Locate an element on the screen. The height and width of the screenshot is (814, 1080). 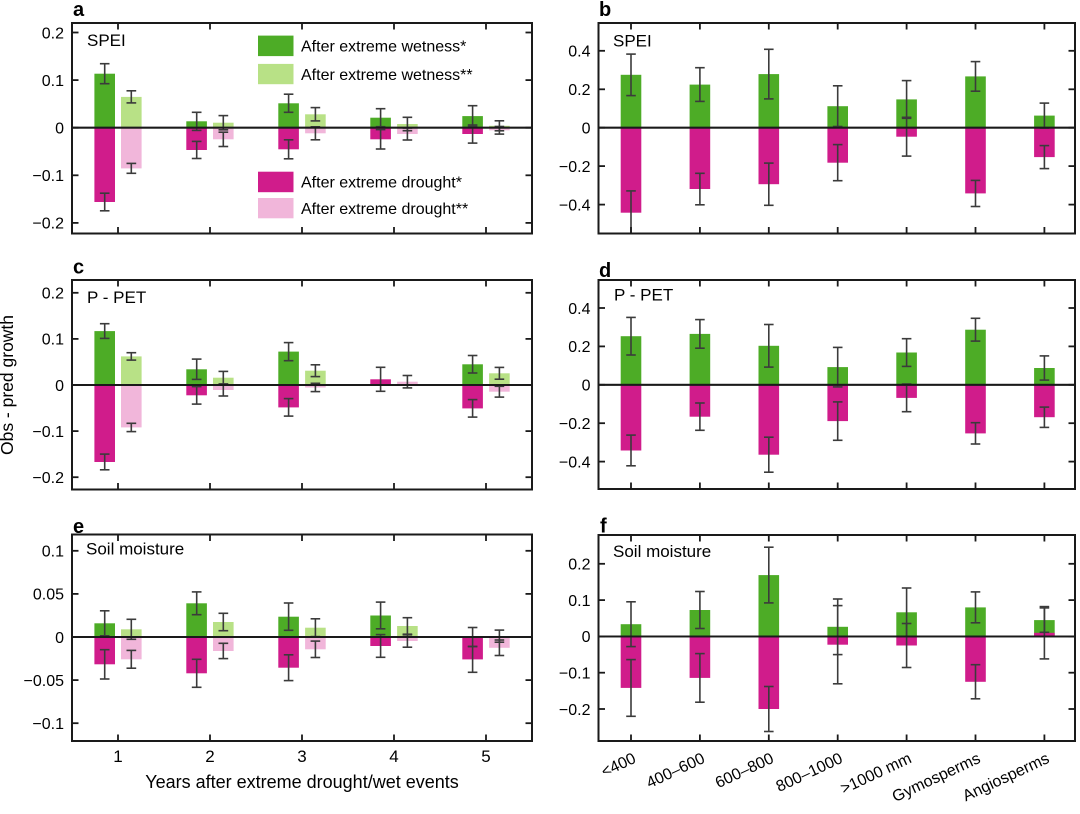
svg-text: After extreme drought** is located at coordinates (384, 209).